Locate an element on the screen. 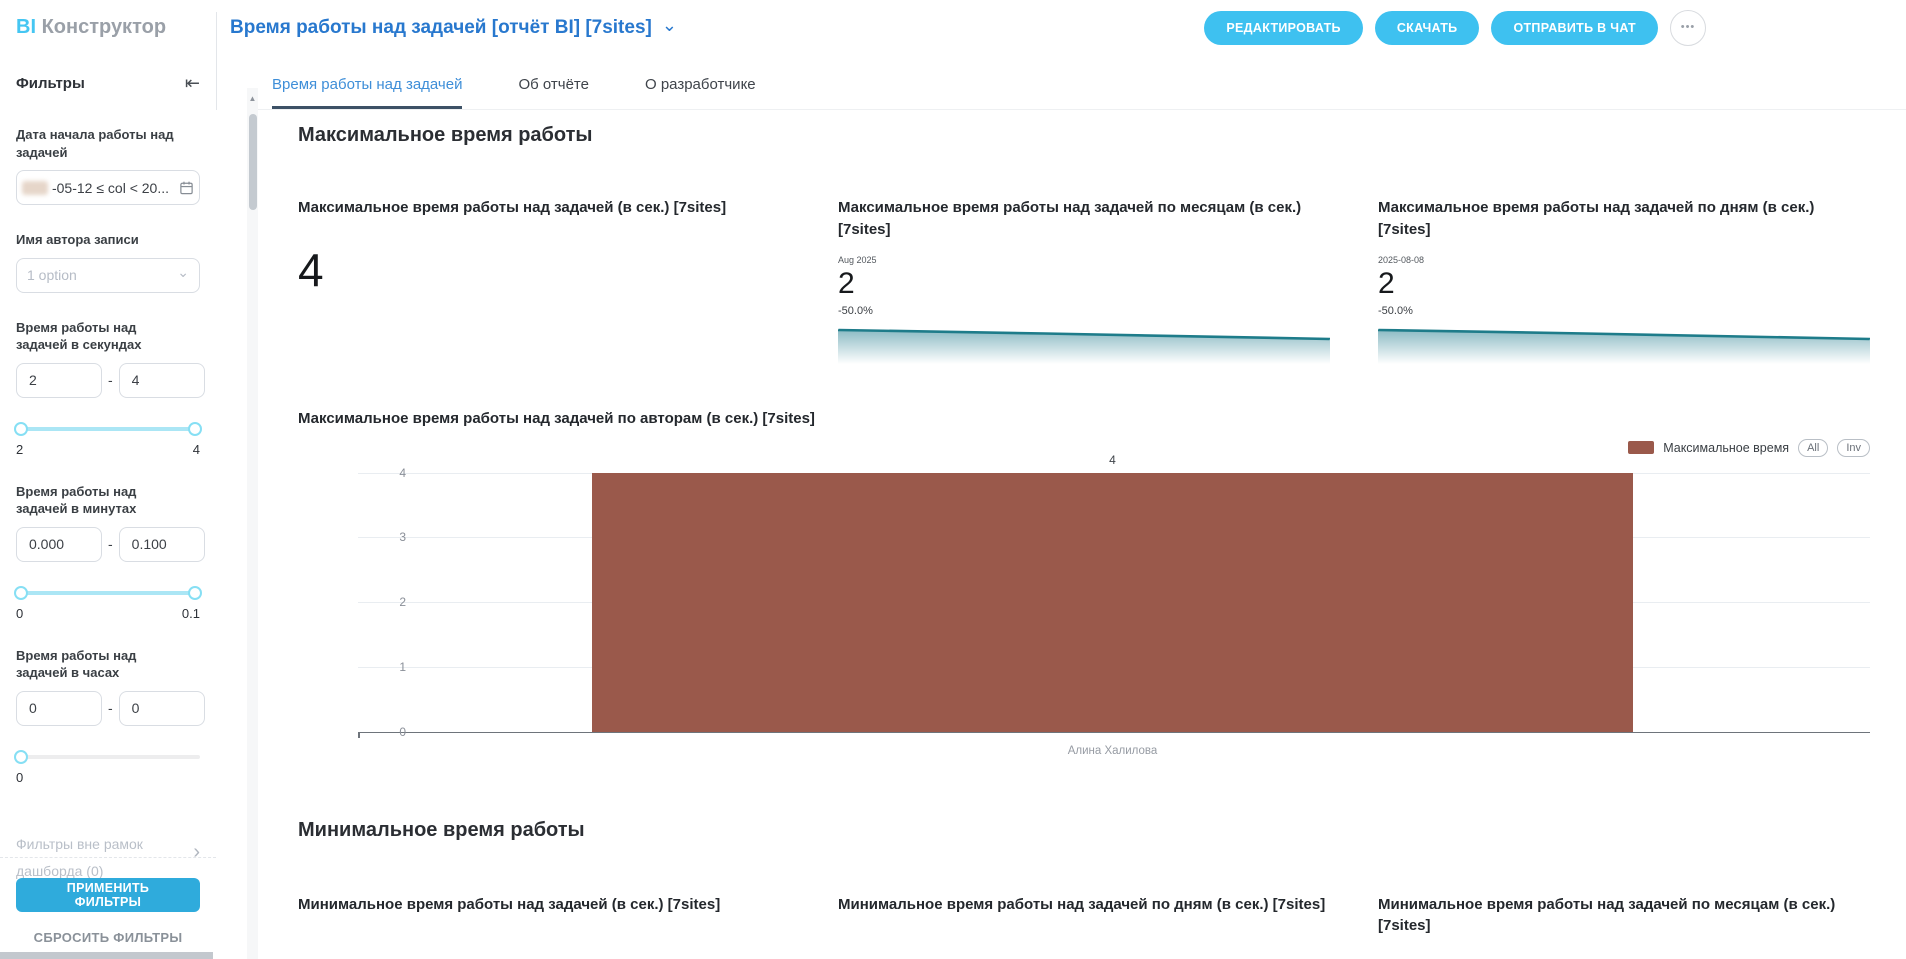 The image size is (1906, 959). sparkline-daily is located at coordinates (1624, 346).